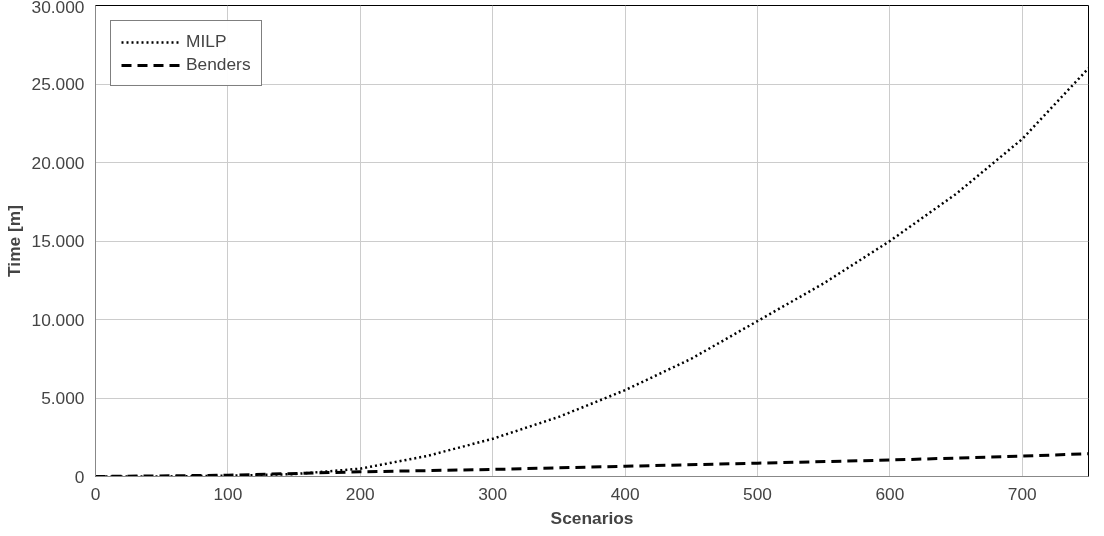  Describe the element at coordinates (218, 64) in the screenshot. I see `legend-label: Benders` at that location.